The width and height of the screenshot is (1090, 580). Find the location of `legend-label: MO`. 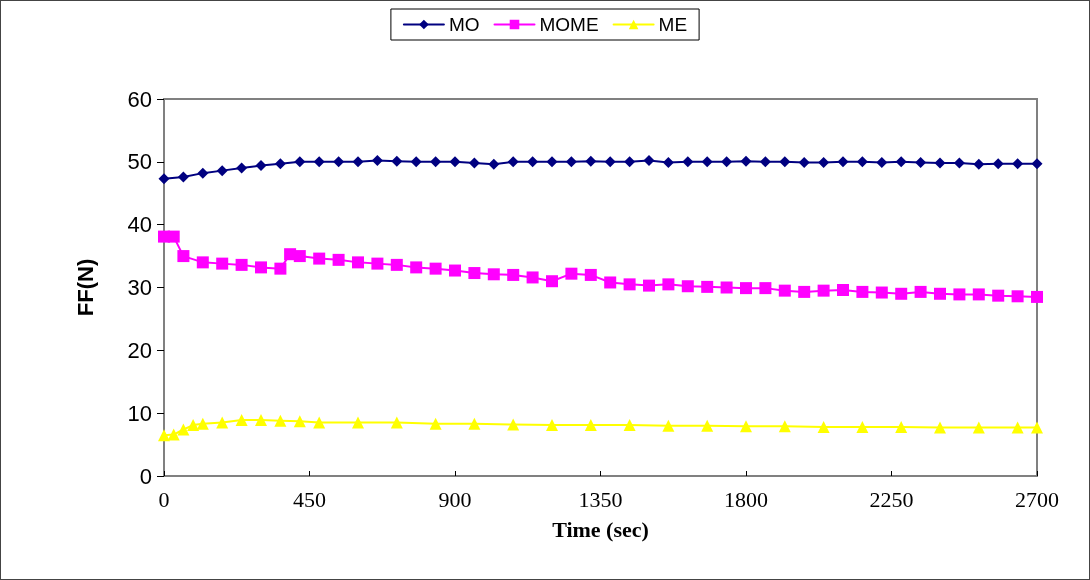

legend-label: MO is located at coordinates (464, 24).